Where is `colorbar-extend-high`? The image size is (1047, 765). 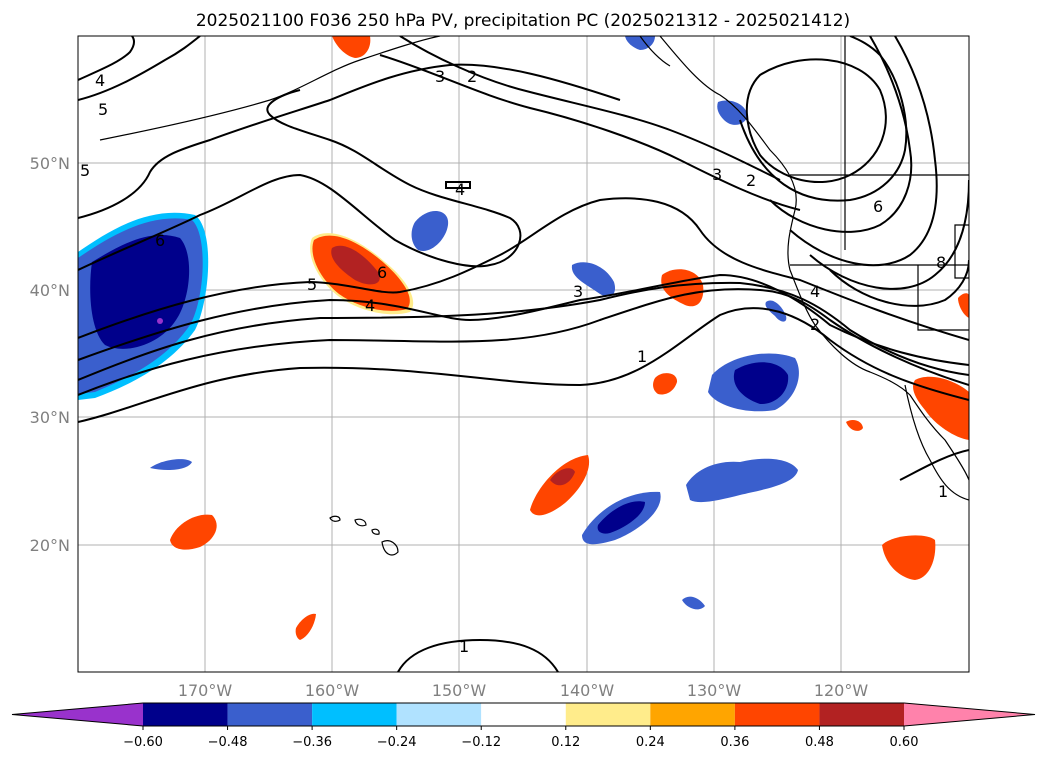
colorbar-extend-high is located at coordinates (969, 714).